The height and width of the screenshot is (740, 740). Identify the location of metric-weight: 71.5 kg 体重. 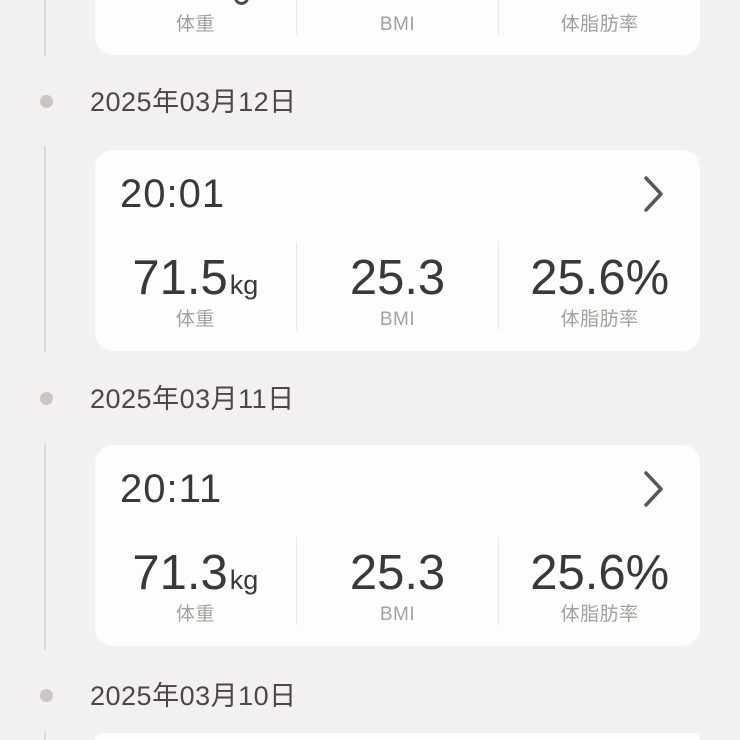
(195, 286).